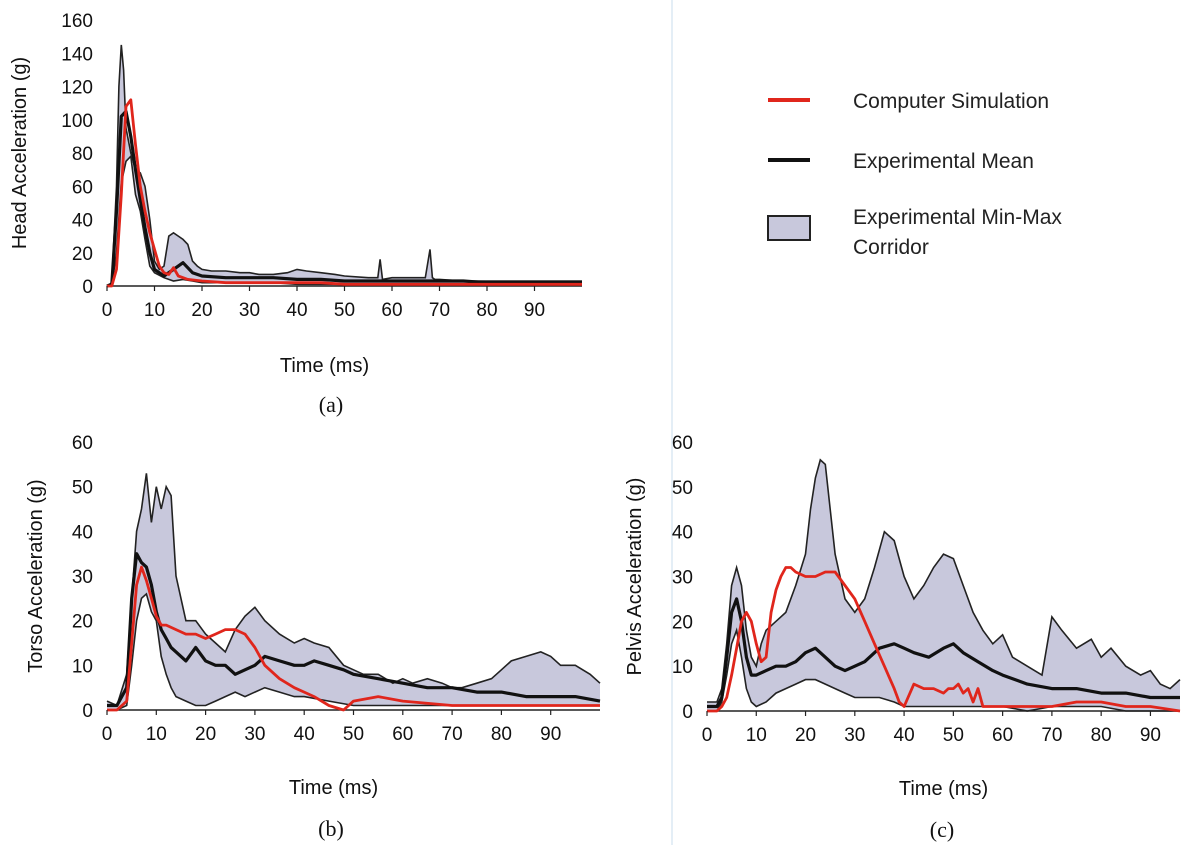 Image resolution: width=1183 pixels, height=845 pixels. Describe the element at coordinates (943, 669) in the screenshot. I see `corridor-min-line` at that location.